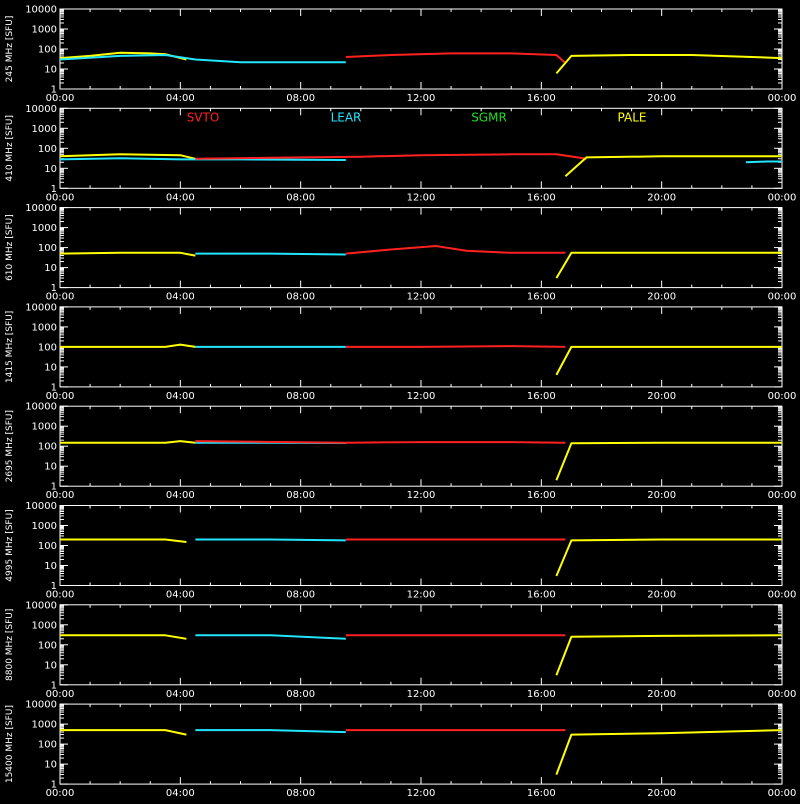 Image resolution: width=800 pixels, height=804 pixels. I want to click on y-axis-label: 4995 MHz [SFU], so click(10, 545).